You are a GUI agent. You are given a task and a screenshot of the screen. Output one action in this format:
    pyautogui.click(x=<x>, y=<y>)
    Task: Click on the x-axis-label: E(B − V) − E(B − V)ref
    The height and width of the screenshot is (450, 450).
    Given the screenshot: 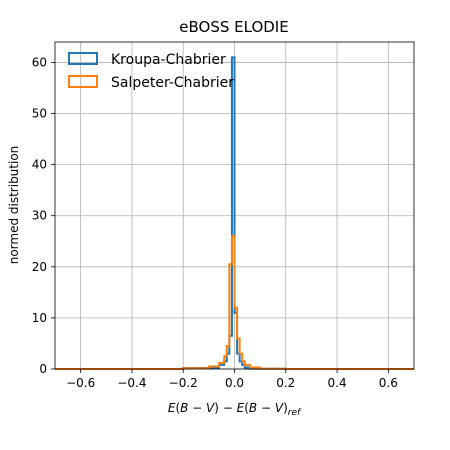 What is the action you would take?
    pyautogui.click(x=235, y=409)
    